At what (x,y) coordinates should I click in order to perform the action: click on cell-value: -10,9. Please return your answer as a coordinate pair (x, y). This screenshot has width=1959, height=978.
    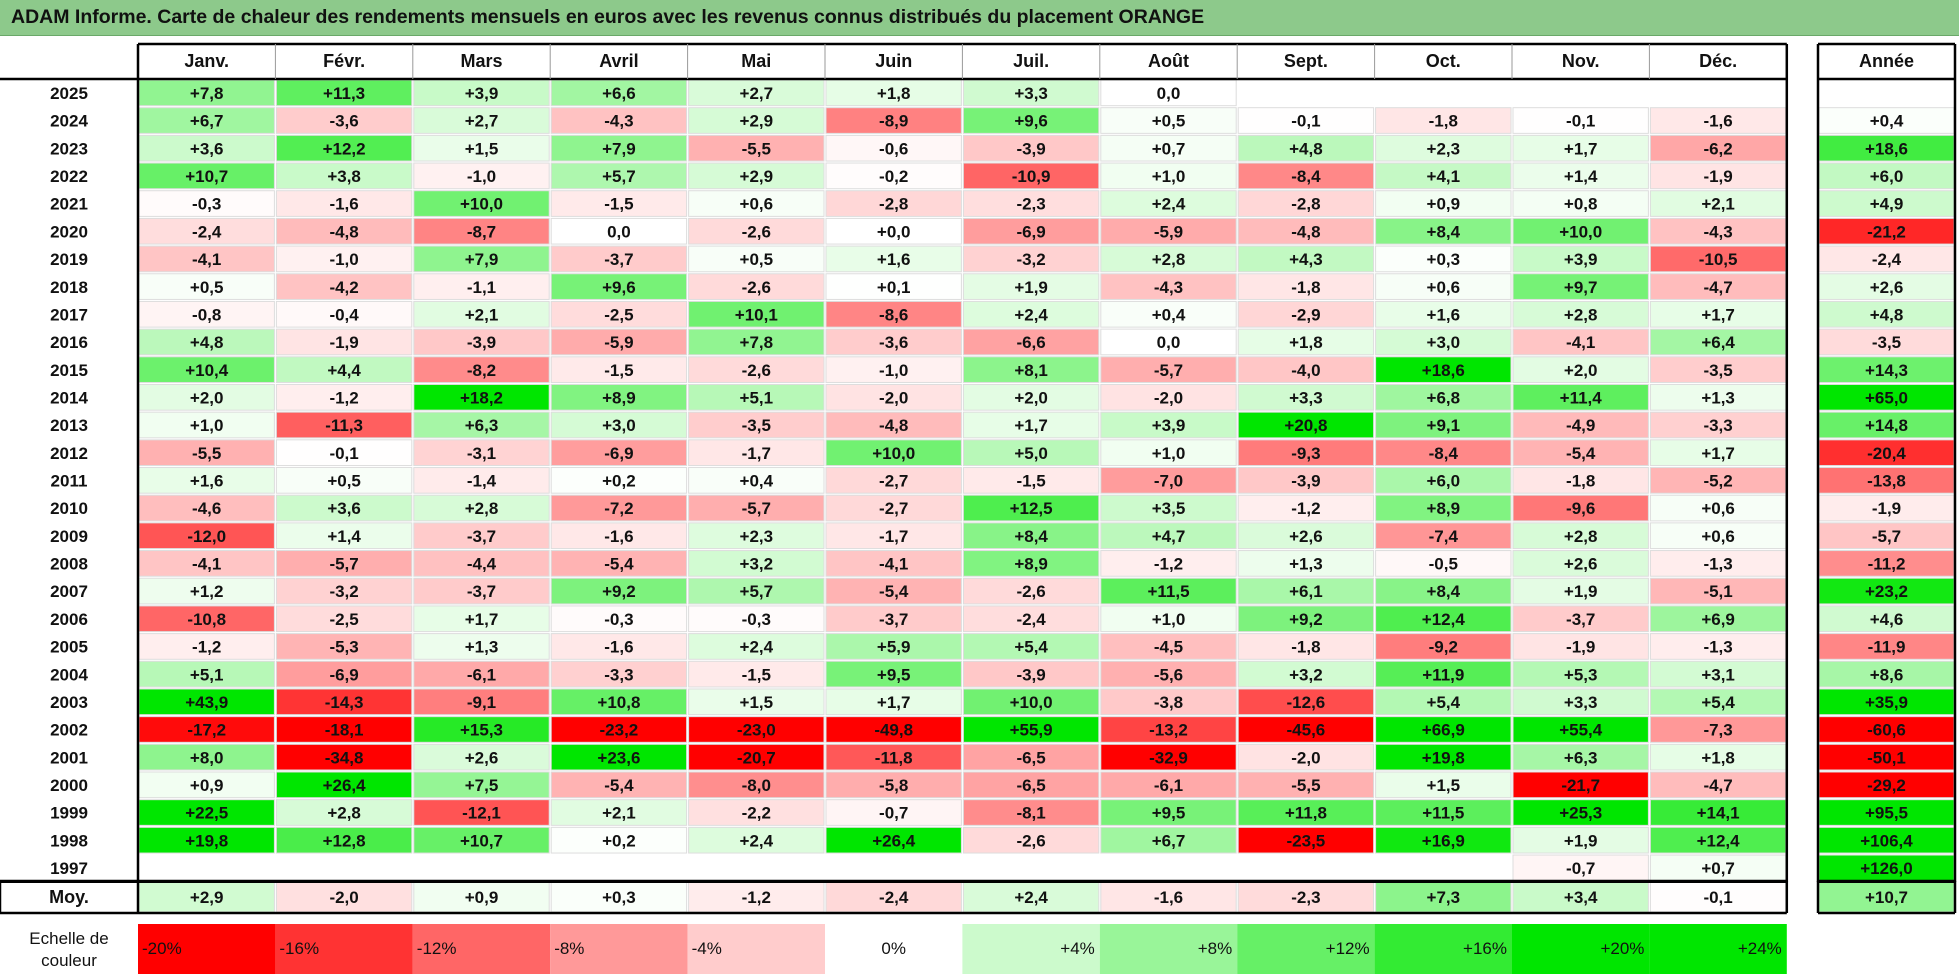
    Looking at the image, I should click on (1031, 176).